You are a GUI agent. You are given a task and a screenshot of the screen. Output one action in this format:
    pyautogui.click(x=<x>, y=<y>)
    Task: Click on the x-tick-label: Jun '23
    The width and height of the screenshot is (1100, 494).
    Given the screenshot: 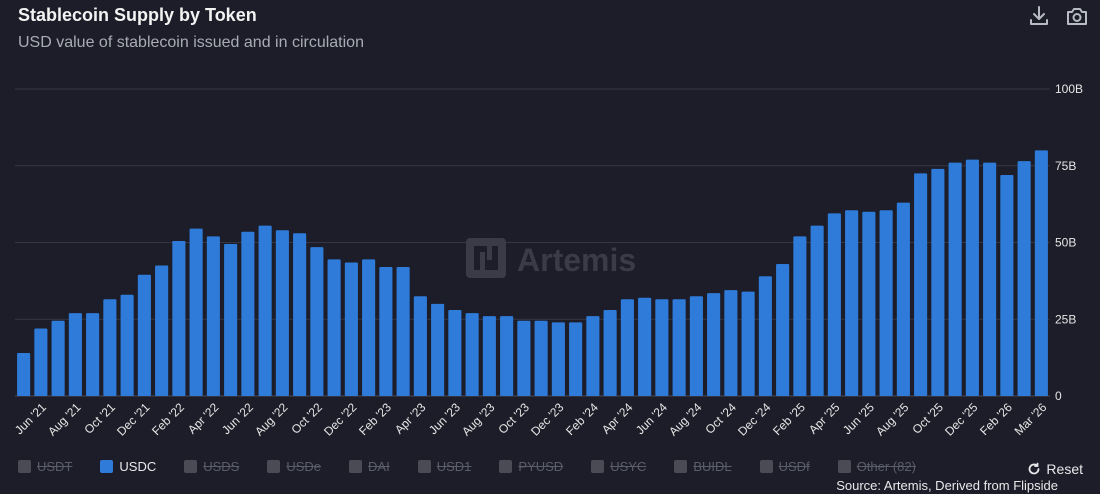 What is the action you would take?
    pyautogui.click(x=444, y=418)
    